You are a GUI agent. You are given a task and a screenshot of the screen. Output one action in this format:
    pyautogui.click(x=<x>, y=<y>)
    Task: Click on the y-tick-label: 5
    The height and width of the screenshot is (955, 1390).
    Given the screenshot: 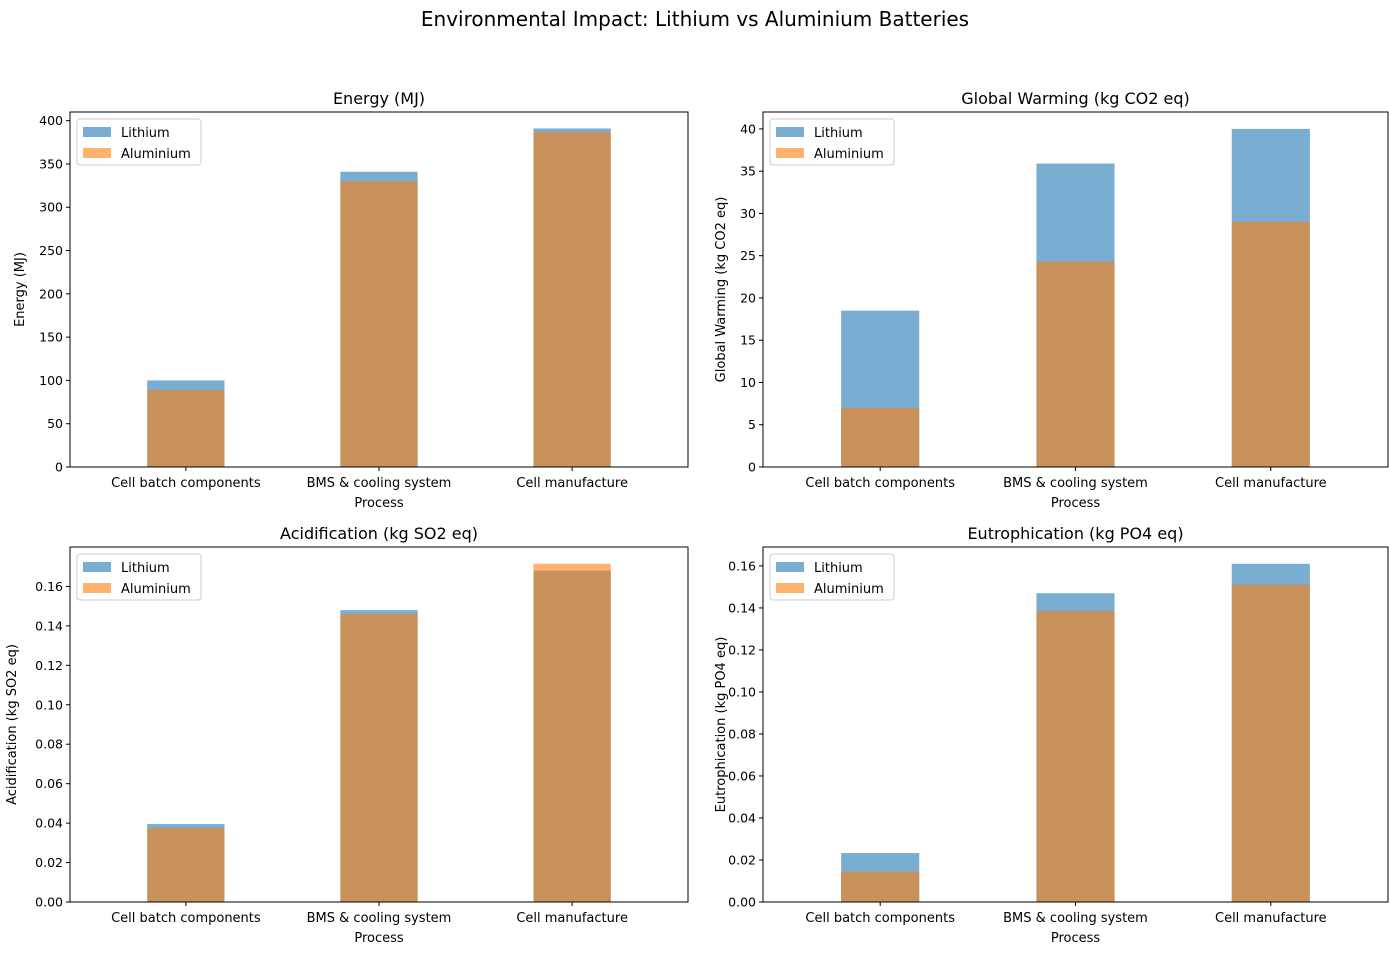 What is the action you would take?
    pyautogui.click(x=752, y=424)
    